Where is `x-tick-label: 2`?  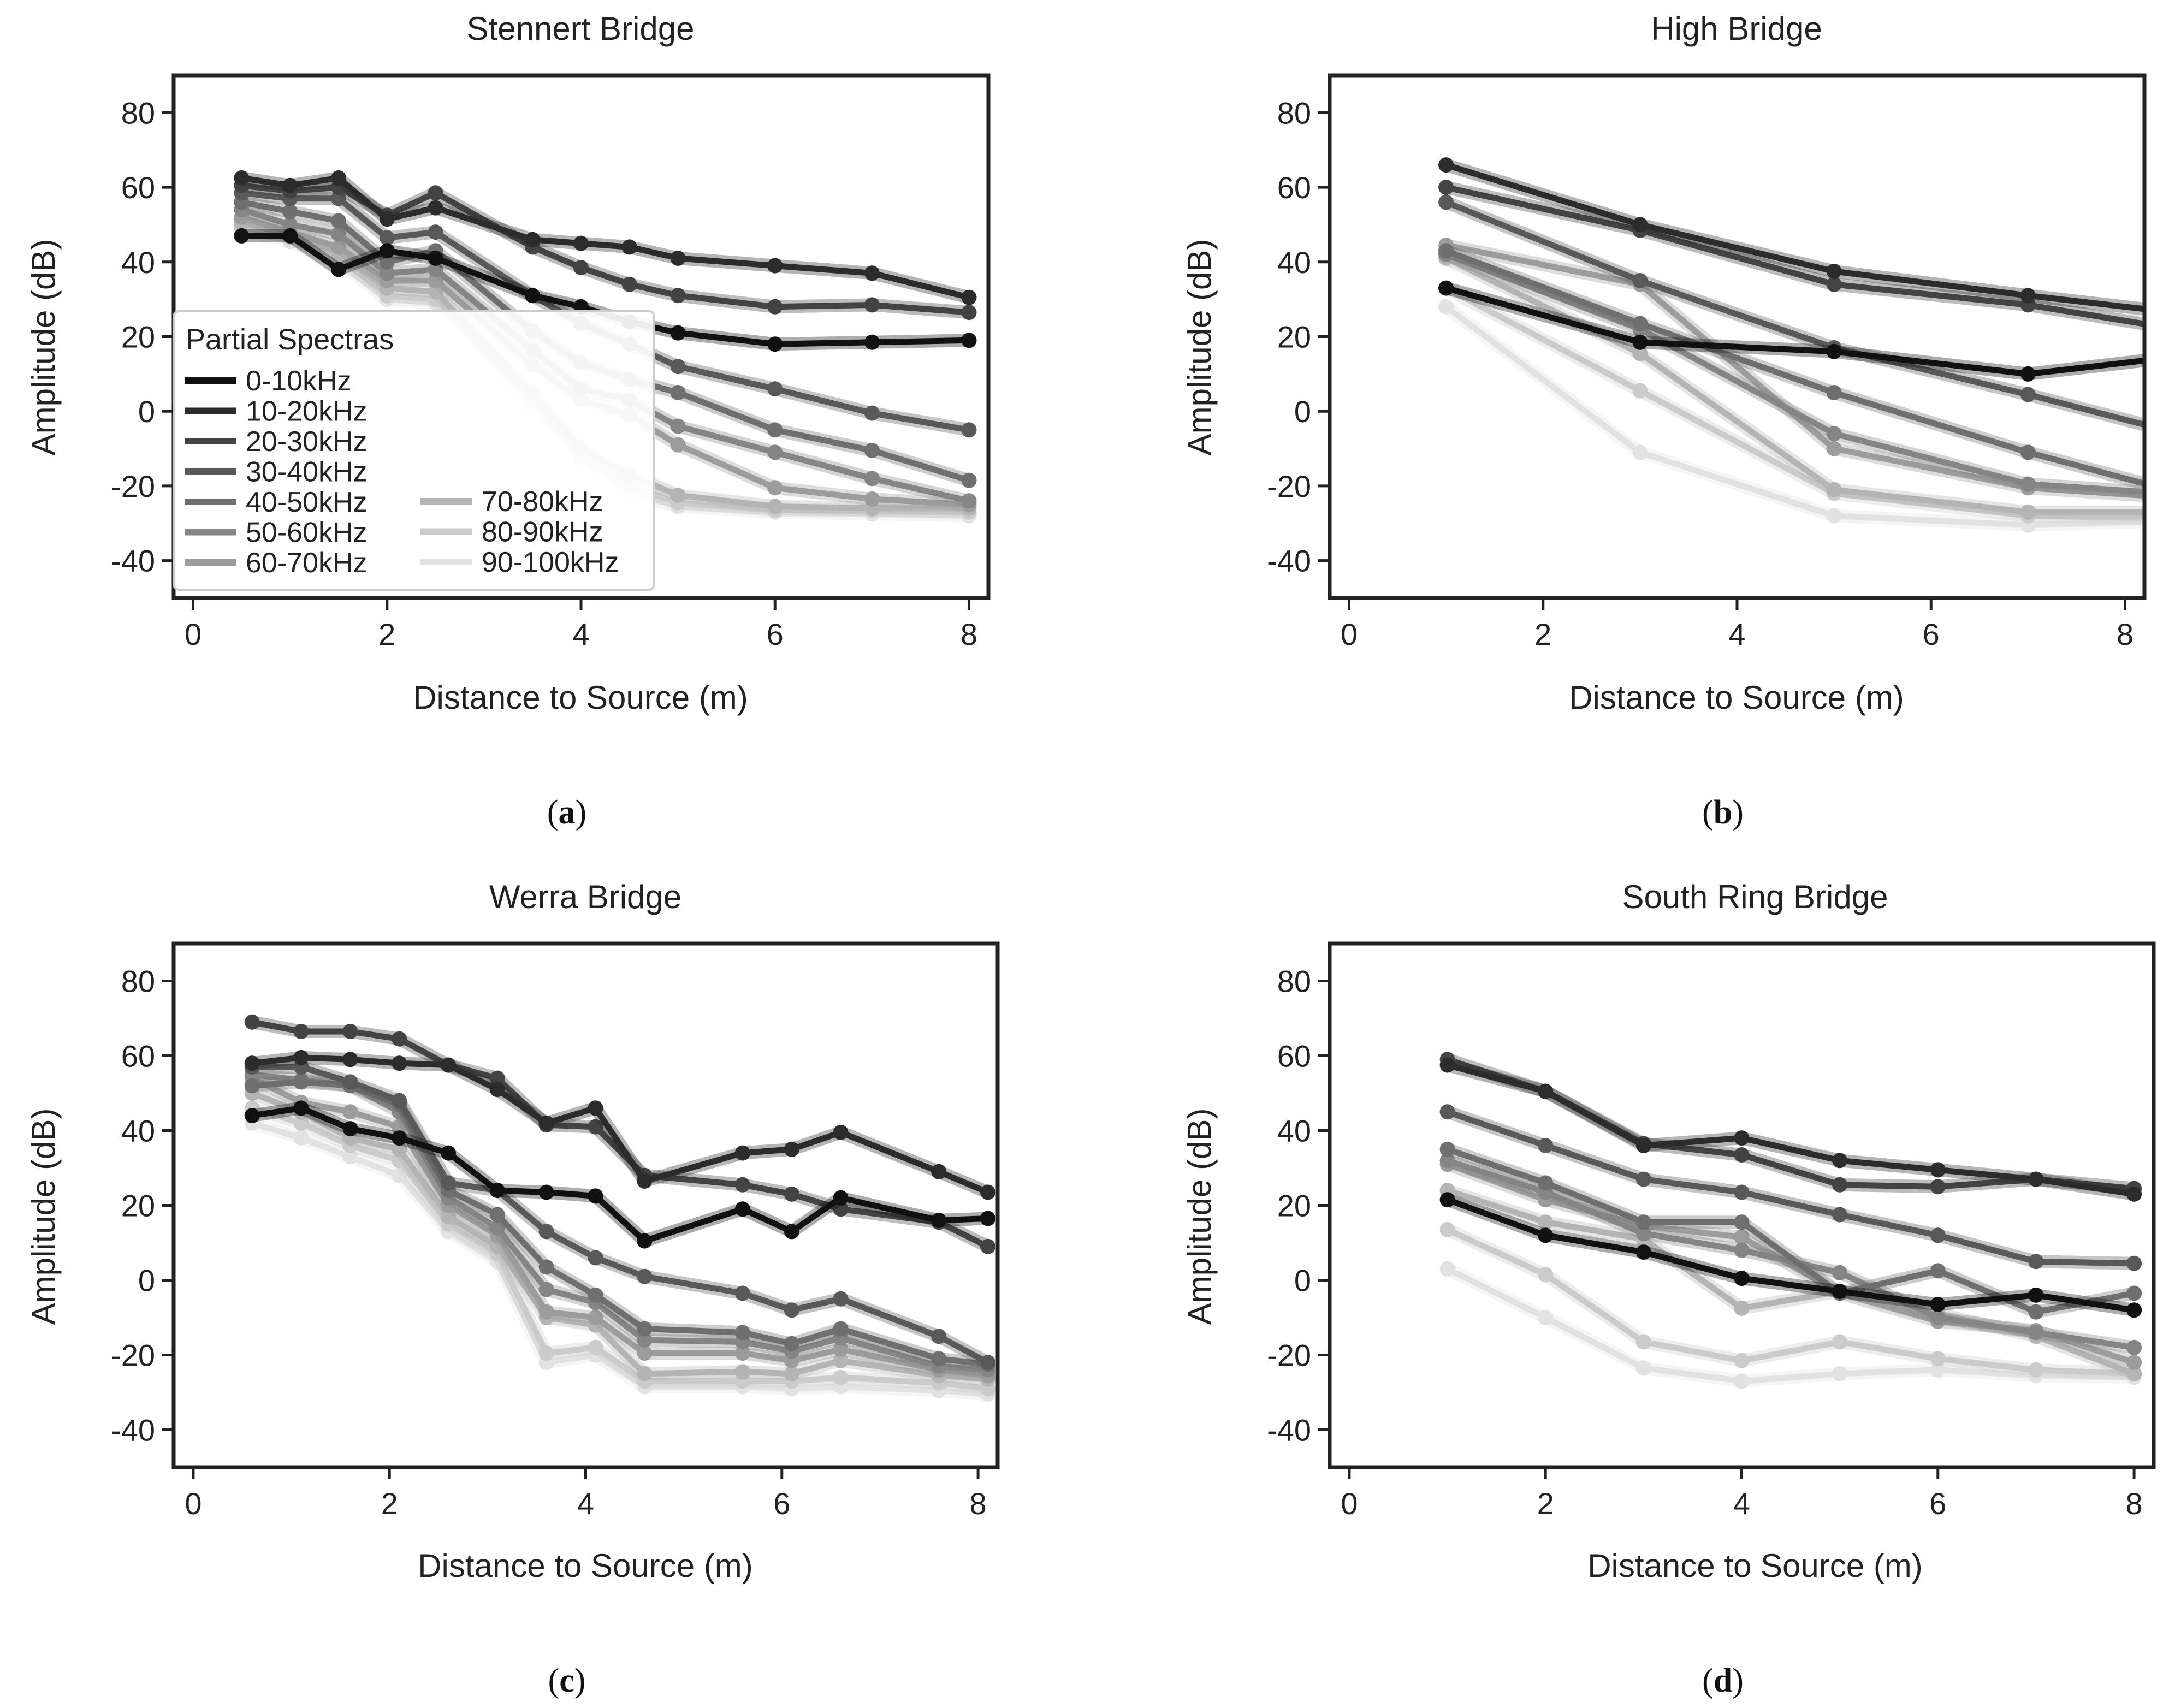 x-tick-label: 2 is located at coordinates (389, 1503).